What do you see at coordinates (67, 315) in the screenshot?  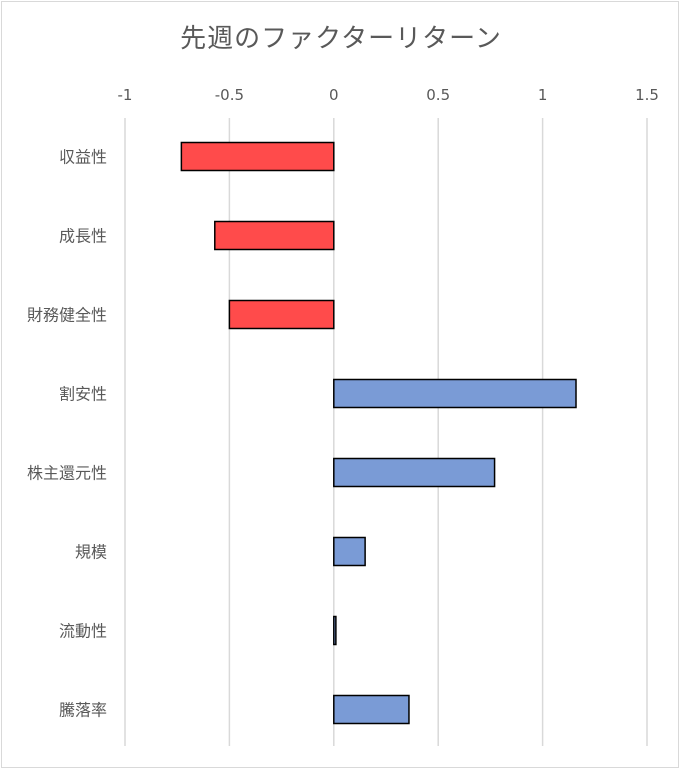 I see `category-label: 財務健全性` at bounding box center [67, 315].